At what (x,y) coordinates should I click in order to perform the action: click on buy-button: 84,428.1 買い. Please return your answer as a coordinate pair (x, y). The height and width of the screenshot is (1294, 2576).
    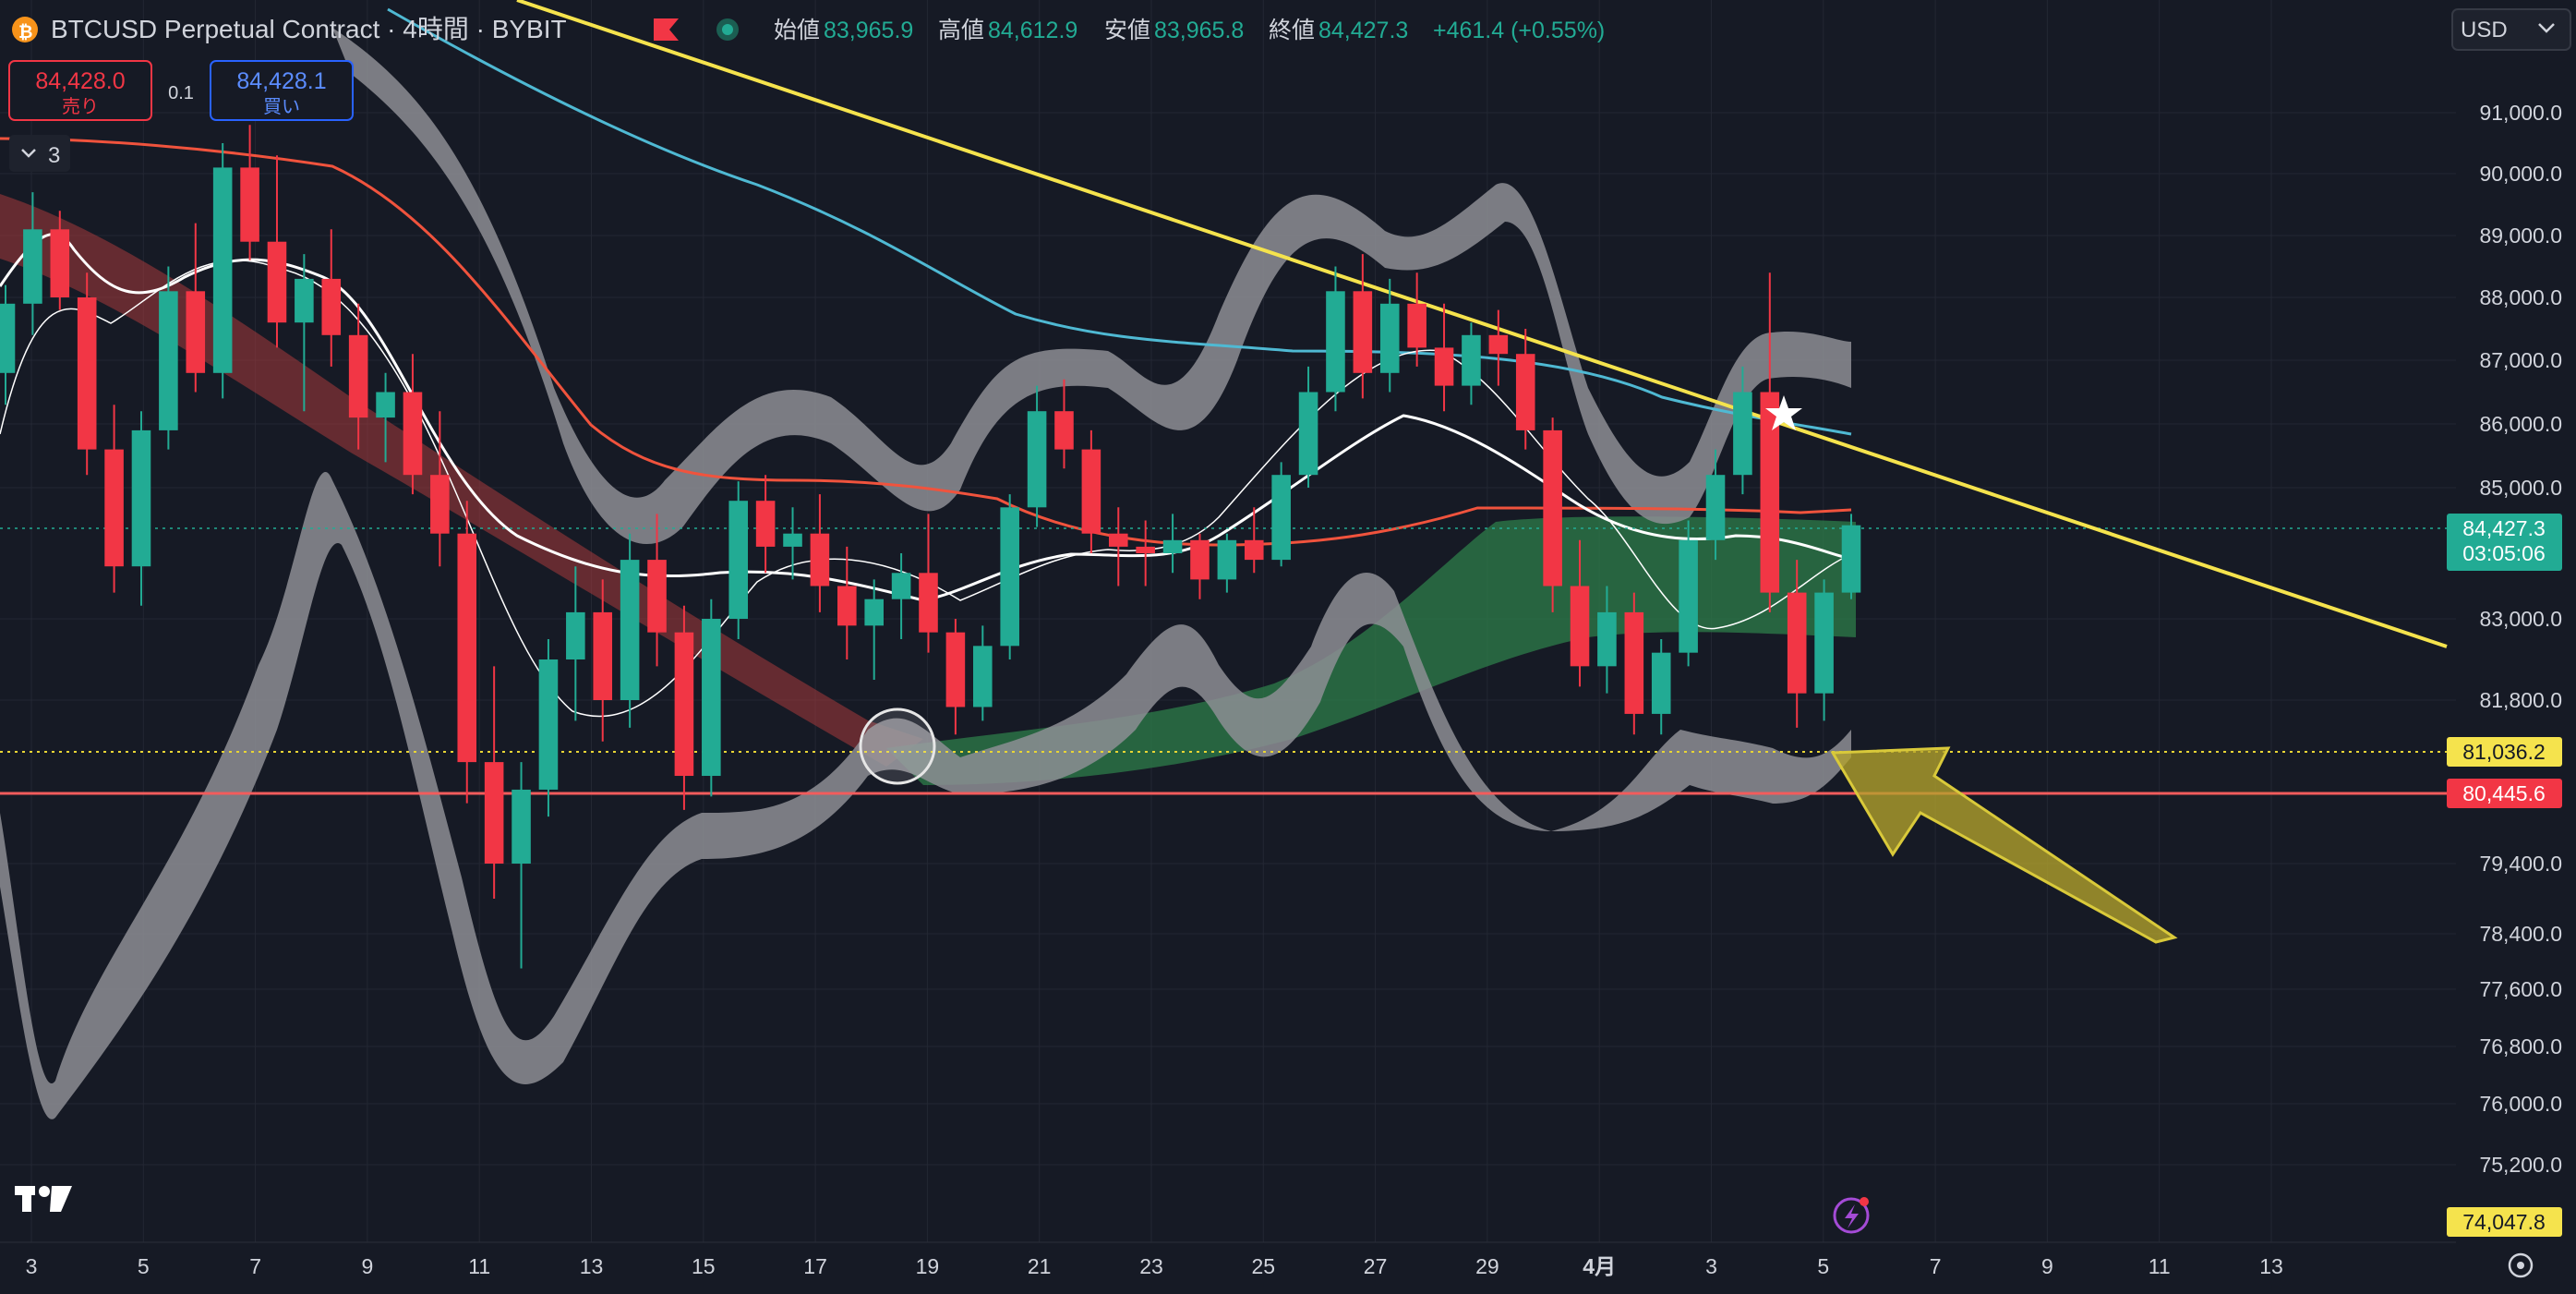
    Looking at the image, I should click on (282, 90).